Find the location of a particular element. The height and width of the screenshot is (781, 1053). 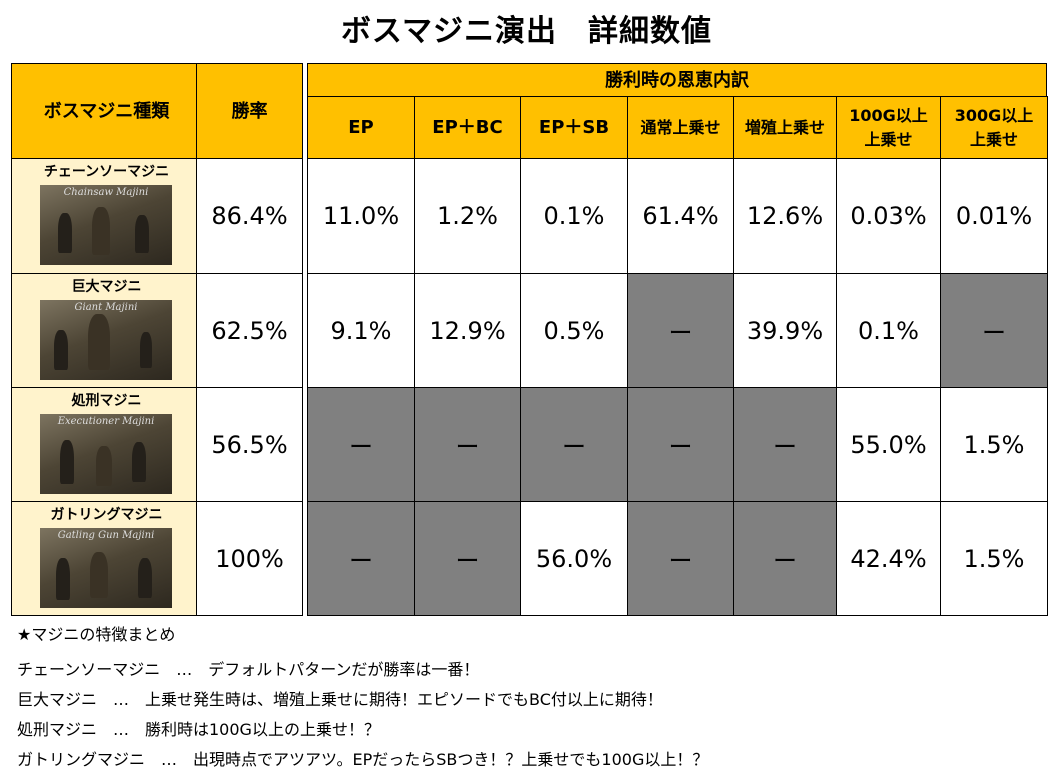

header-winrate: 勝率 is located at coordinates (249, 111).